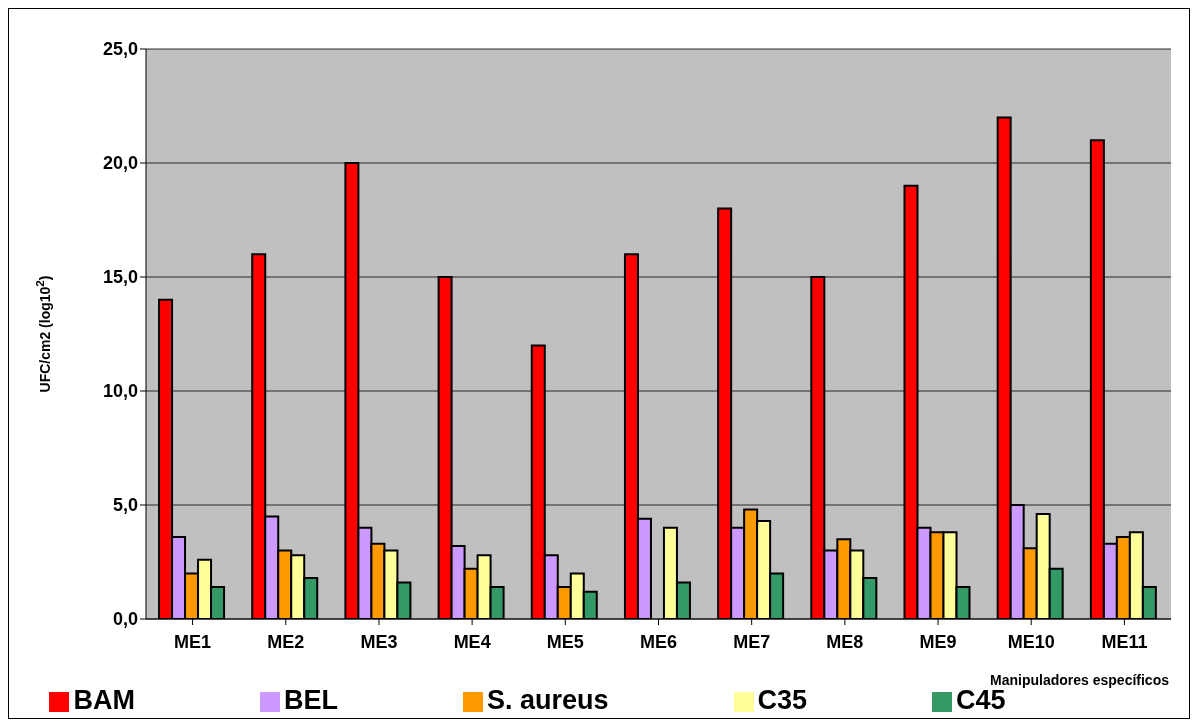 The width and height of the screenshot is (1198, 725). Describe the element at coordinates (125, 619) in the screenshot. I see `y-tick-label: 0,0` at that location.